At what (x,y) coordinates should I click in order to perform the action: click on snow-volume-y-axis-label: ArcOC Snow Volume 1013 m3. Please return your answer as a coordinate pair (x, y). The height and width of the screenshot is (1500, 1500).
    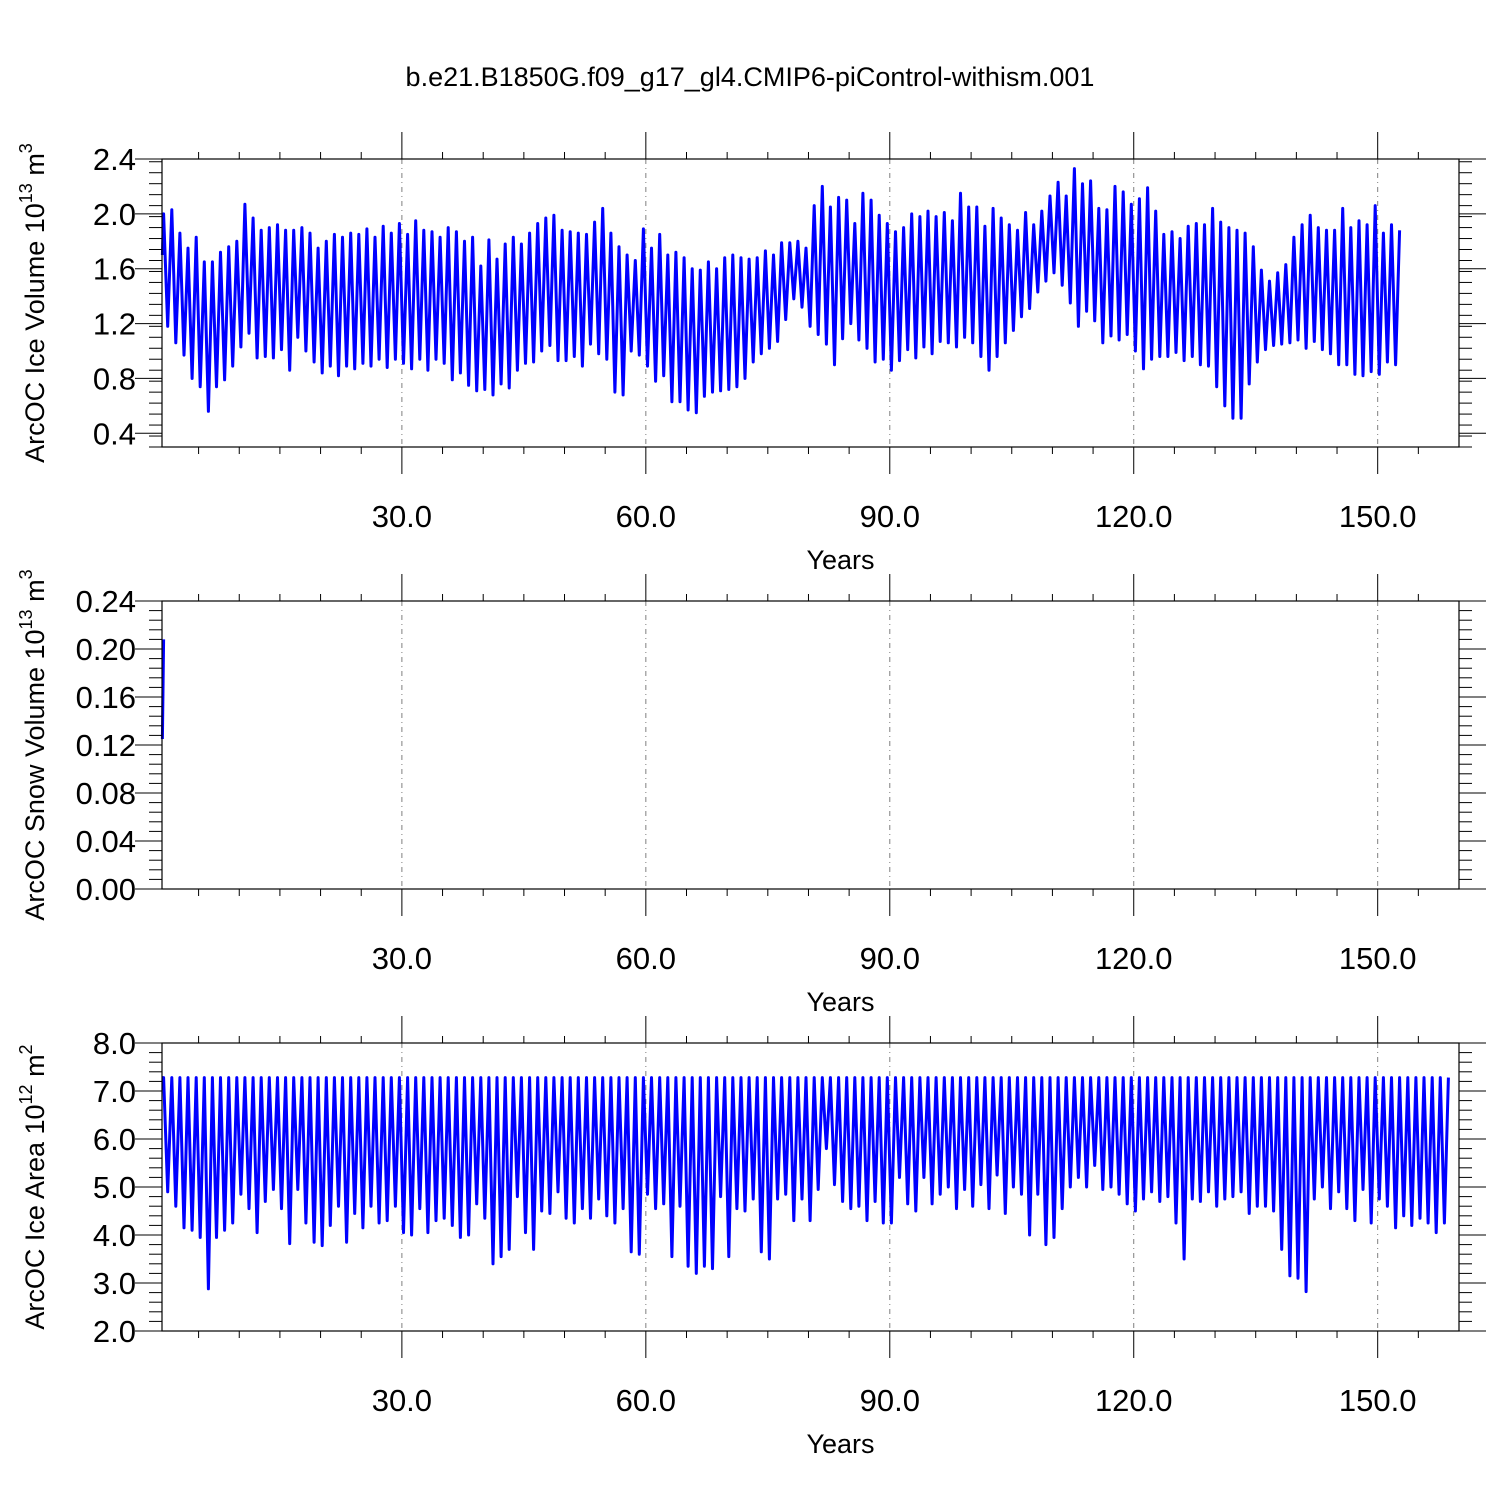
    Looking at the image, I should click on (33, 744).